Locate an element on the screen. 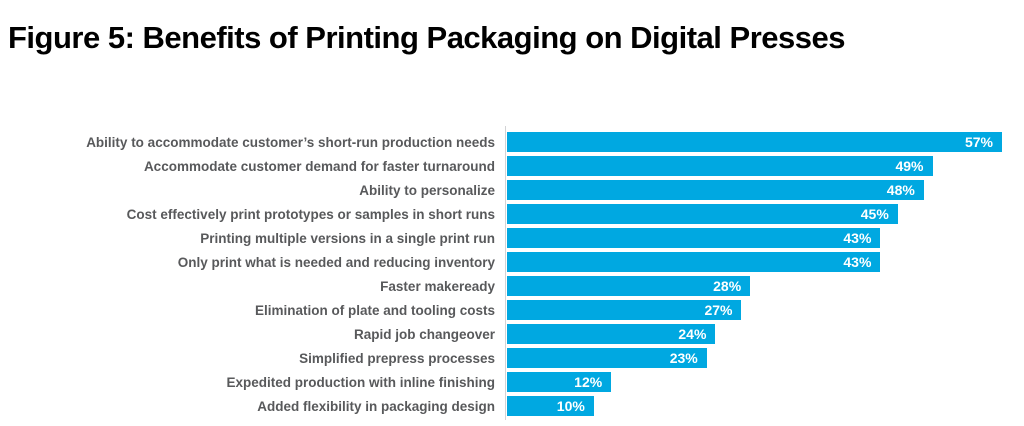 This screenshot has height=426, width=1024. value-label: 49% is located at coordinates (909, 166).